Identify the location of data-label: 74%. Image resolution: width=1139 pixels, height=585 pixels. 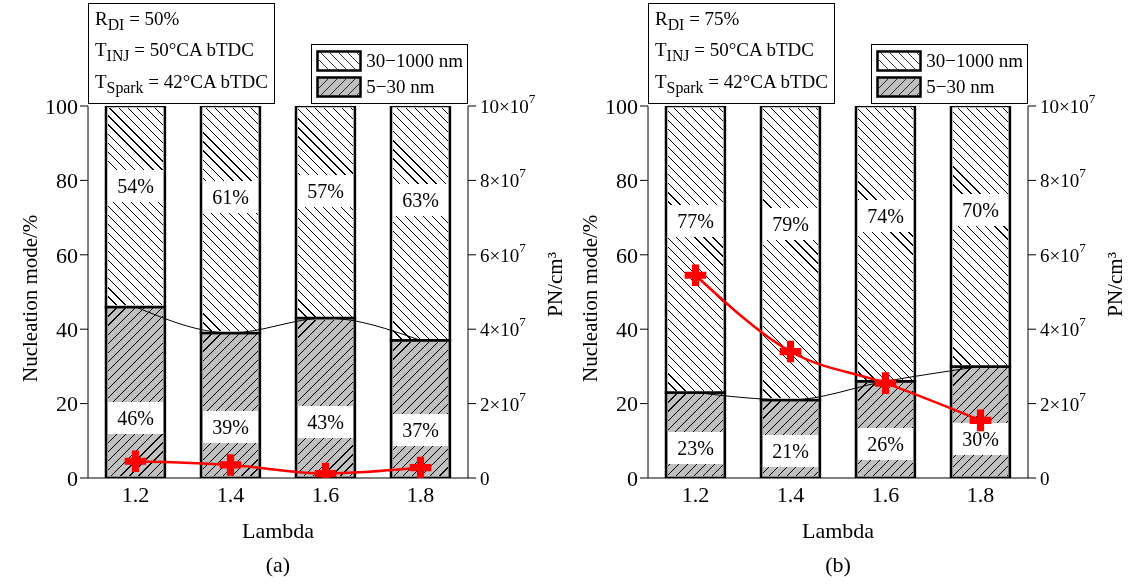
(885, 216).